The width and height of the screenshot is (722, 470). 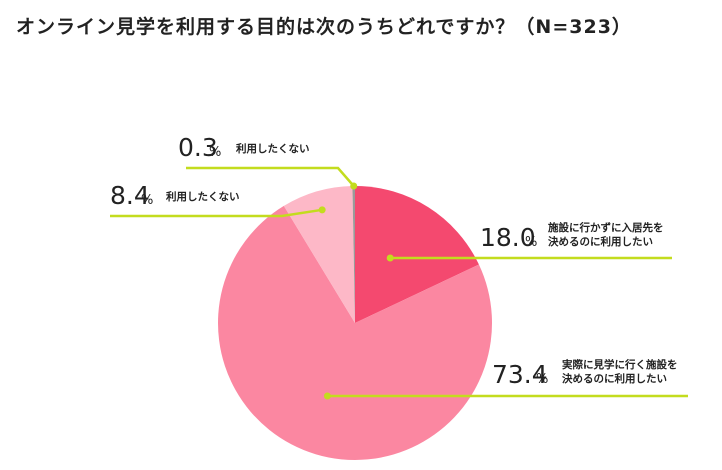 I want to click on slice-value-1: 73.4, so click(x=520, y=374).